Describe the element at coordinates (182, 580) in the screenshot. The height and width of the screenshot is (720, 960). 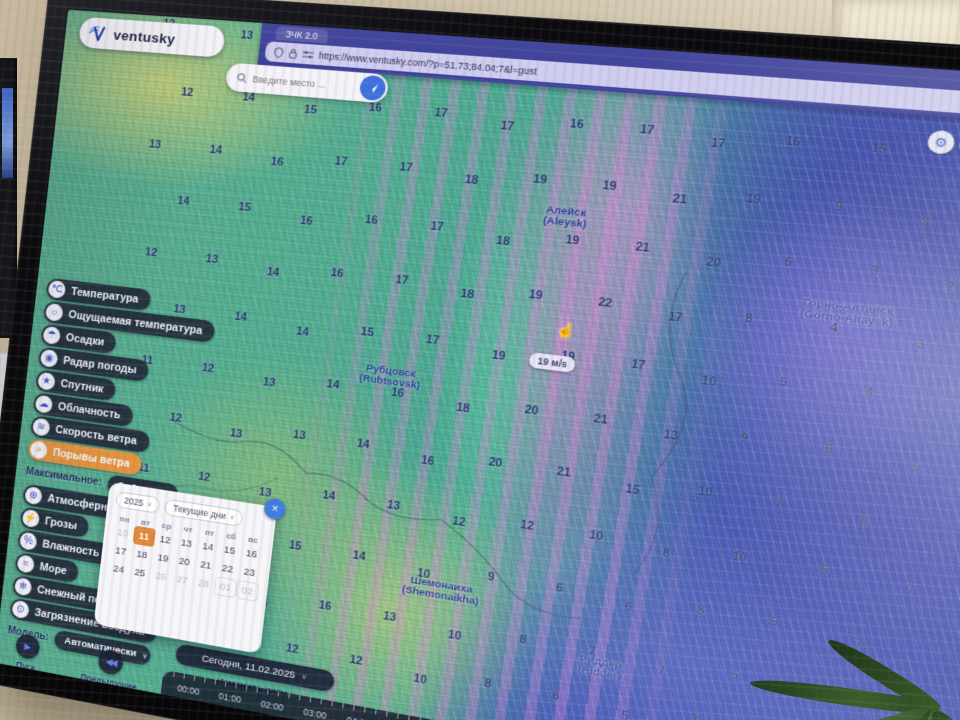
I see `calendar-day: 27` at that location.